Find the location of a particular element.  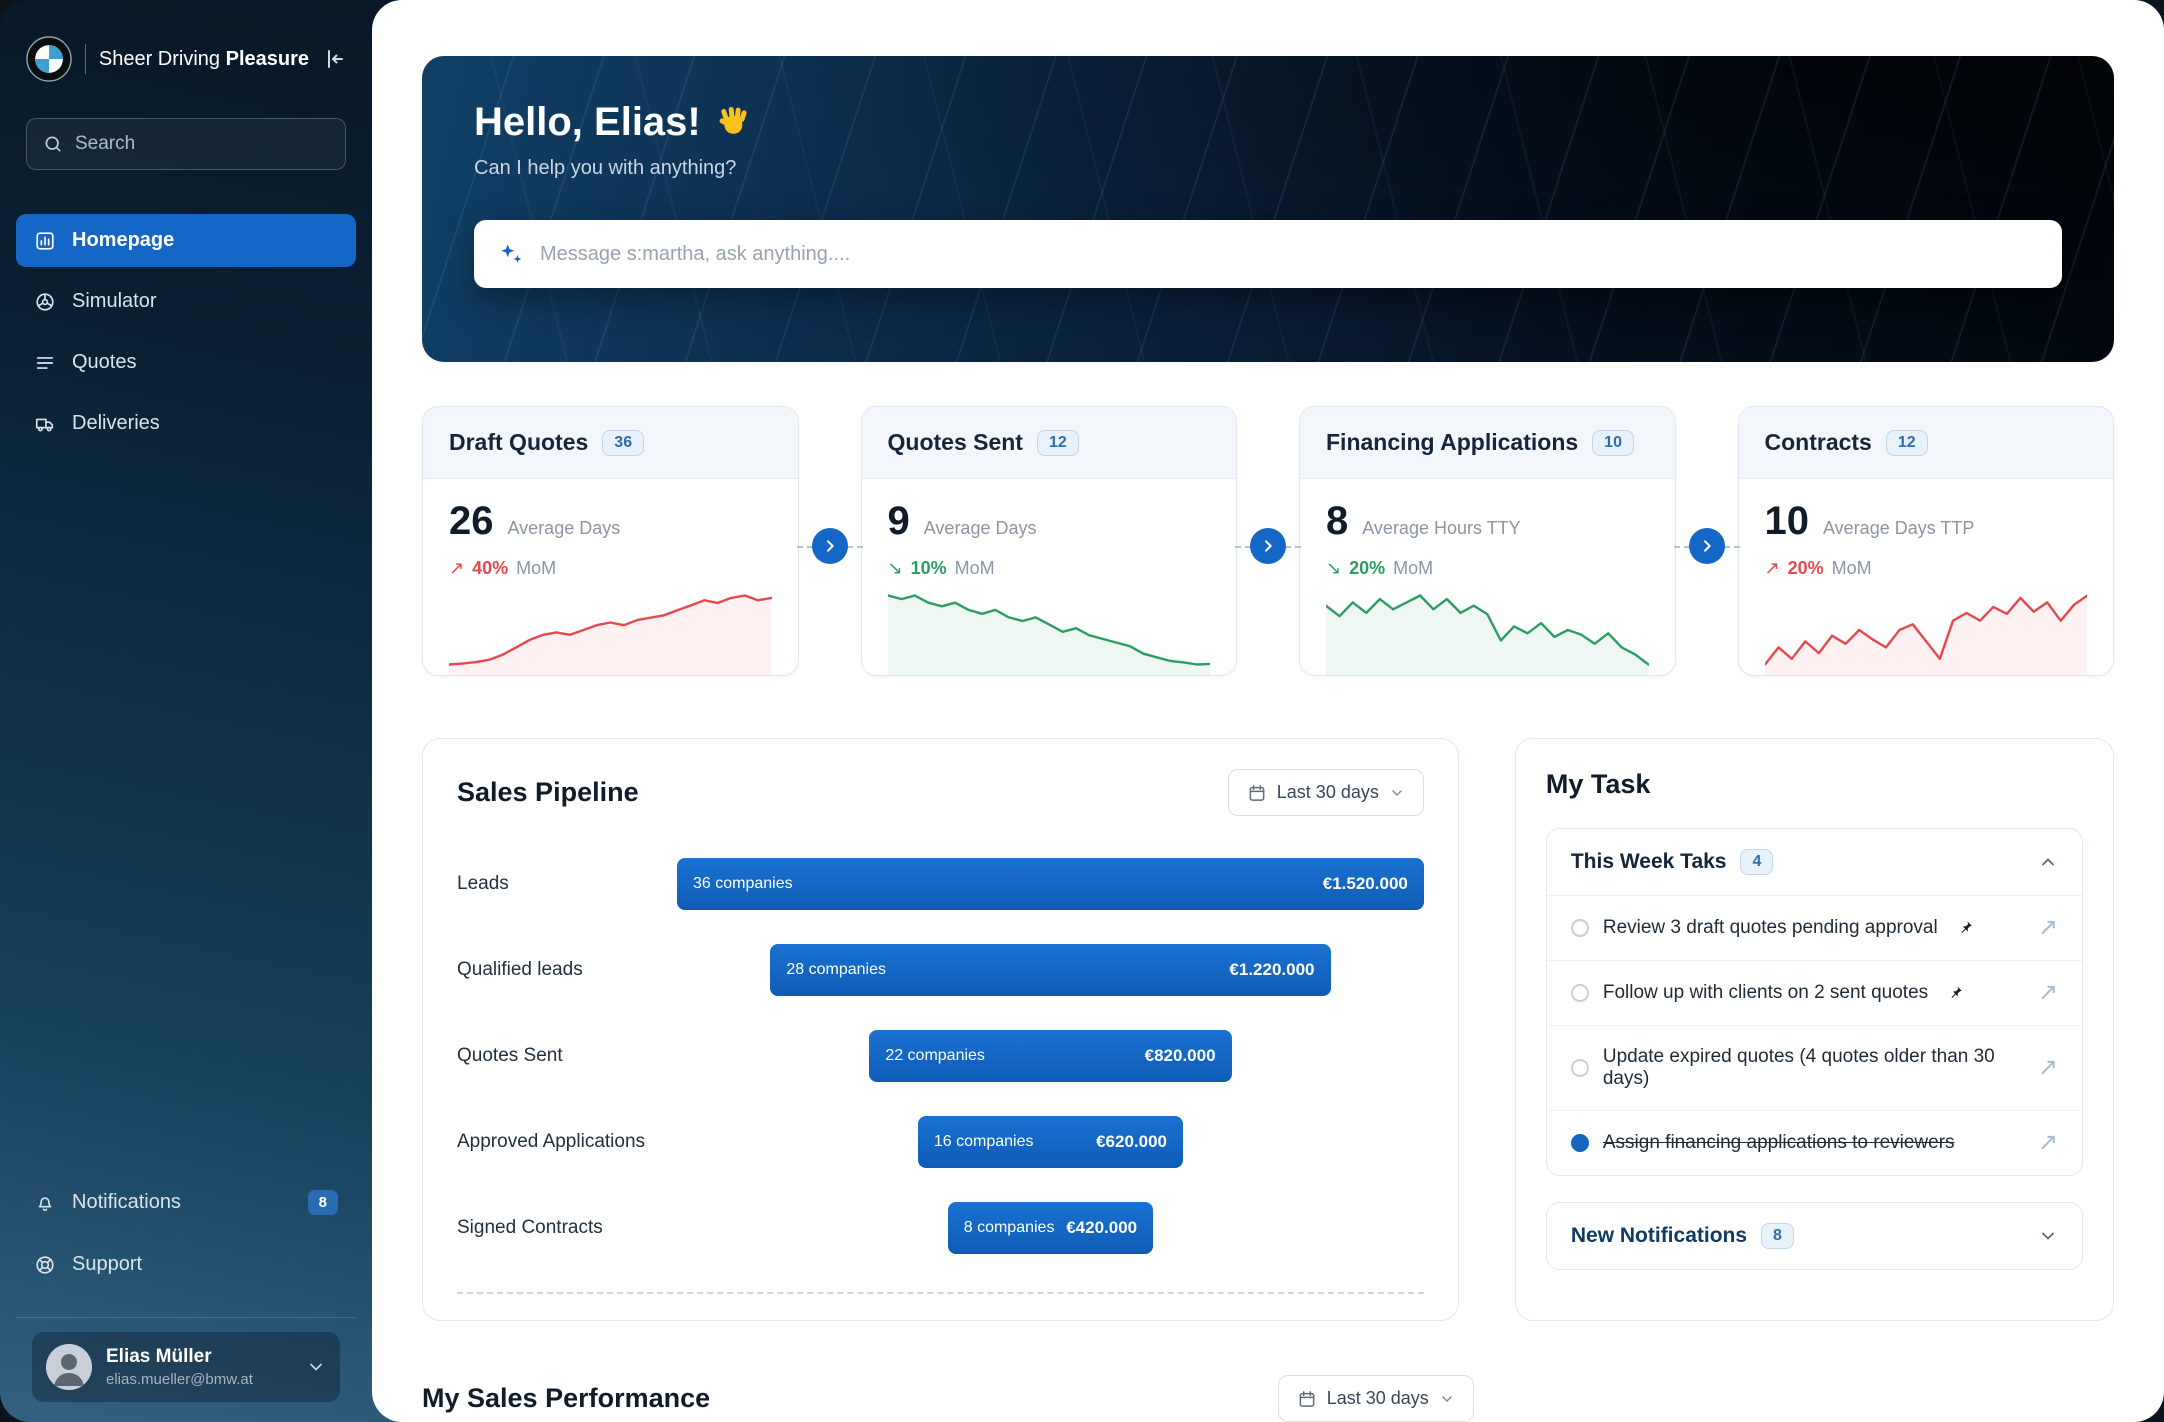

funnel-label: Signed Contracts is located at coordinates (530, 1227).